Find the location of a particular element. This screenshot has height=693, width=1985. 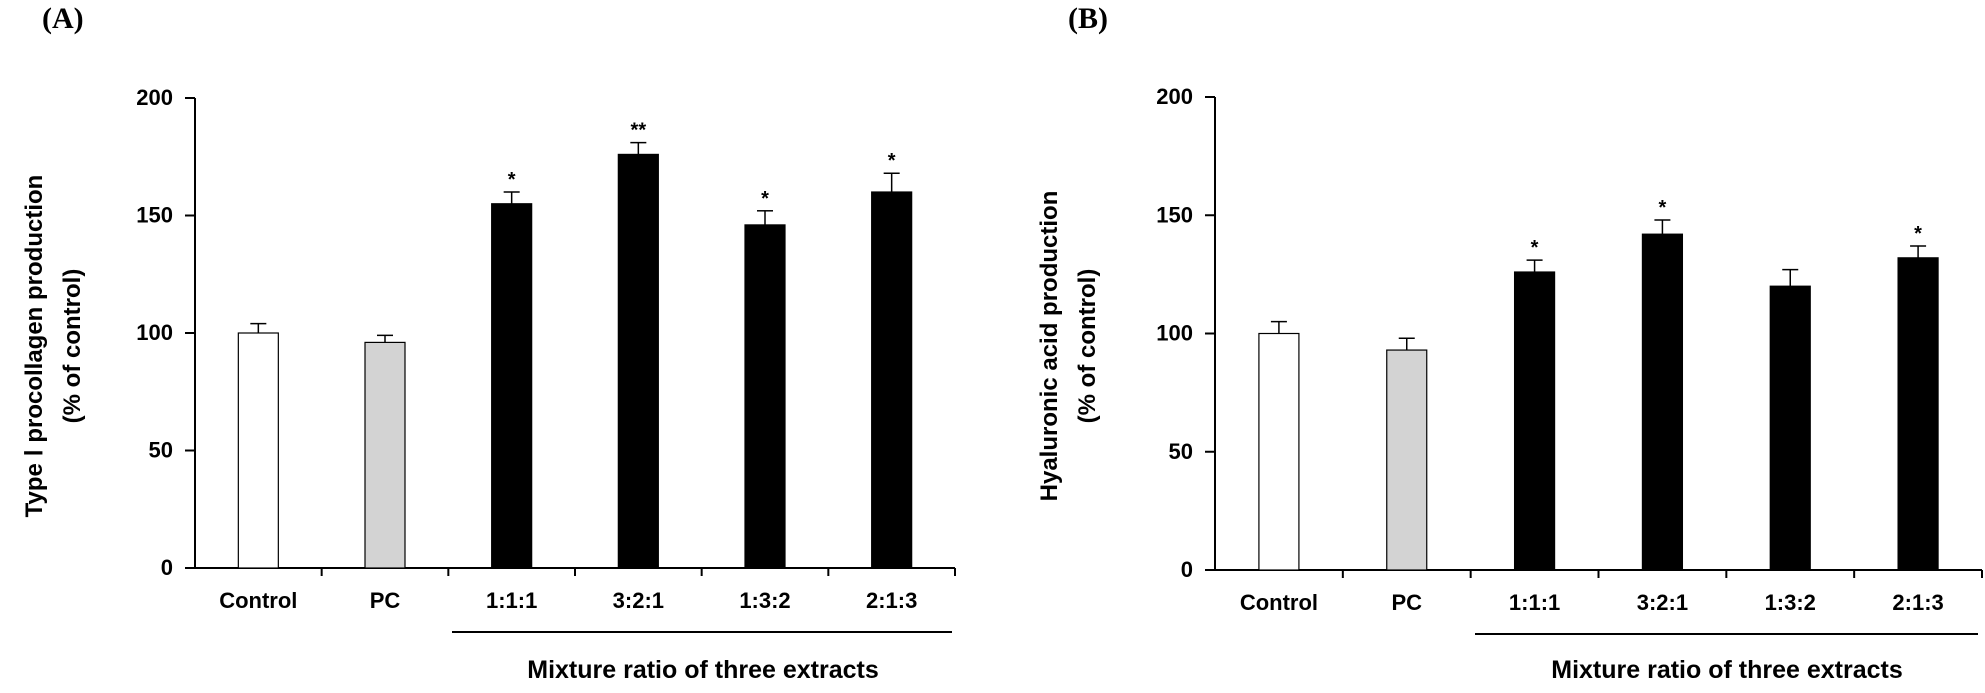

panel-a-y-tick-label: 150 is located at coordinates (154, 215).